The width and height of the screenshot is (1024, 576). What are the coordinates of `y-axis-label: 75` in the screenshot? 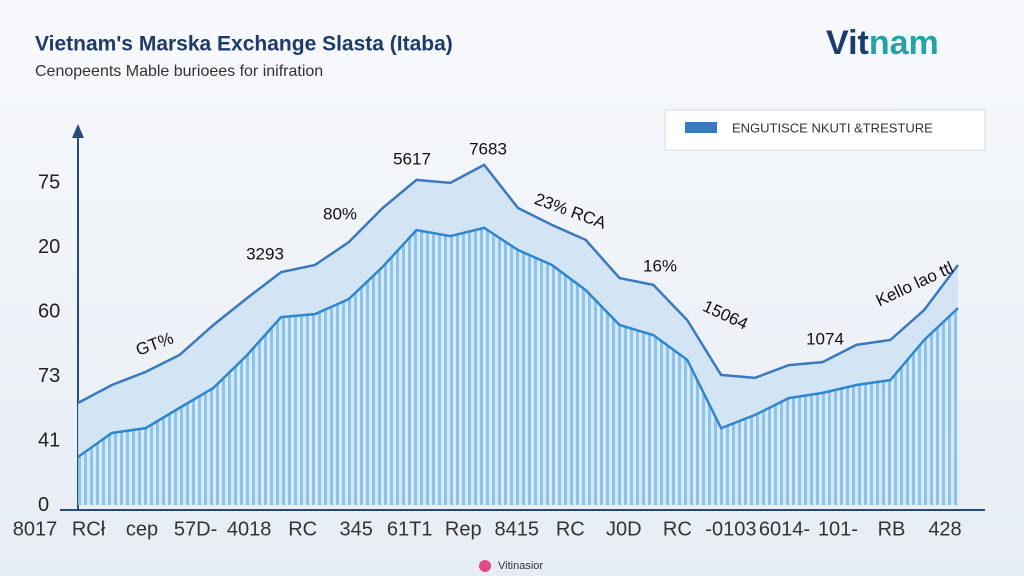 It's located at (49, 182).